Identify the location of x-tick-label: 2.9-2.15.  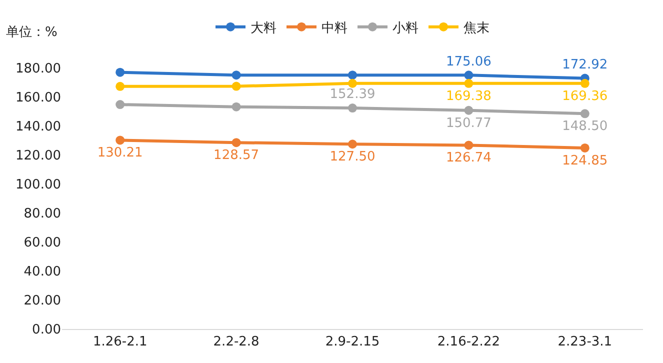
(352, 342).